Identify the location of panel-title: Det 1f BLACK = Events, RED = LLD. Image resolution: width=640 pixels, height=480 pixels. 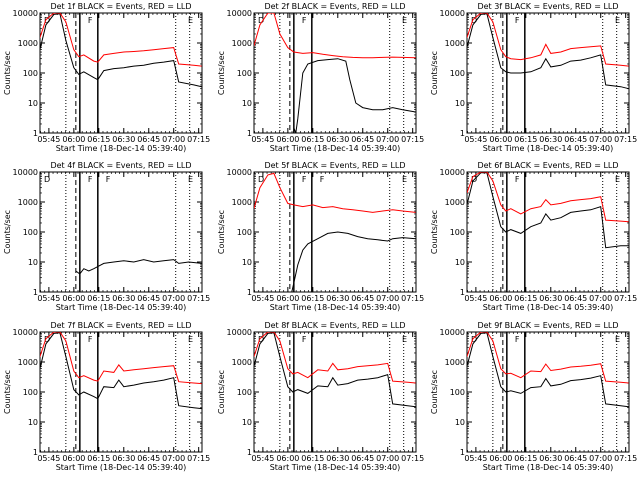
(120, 6).